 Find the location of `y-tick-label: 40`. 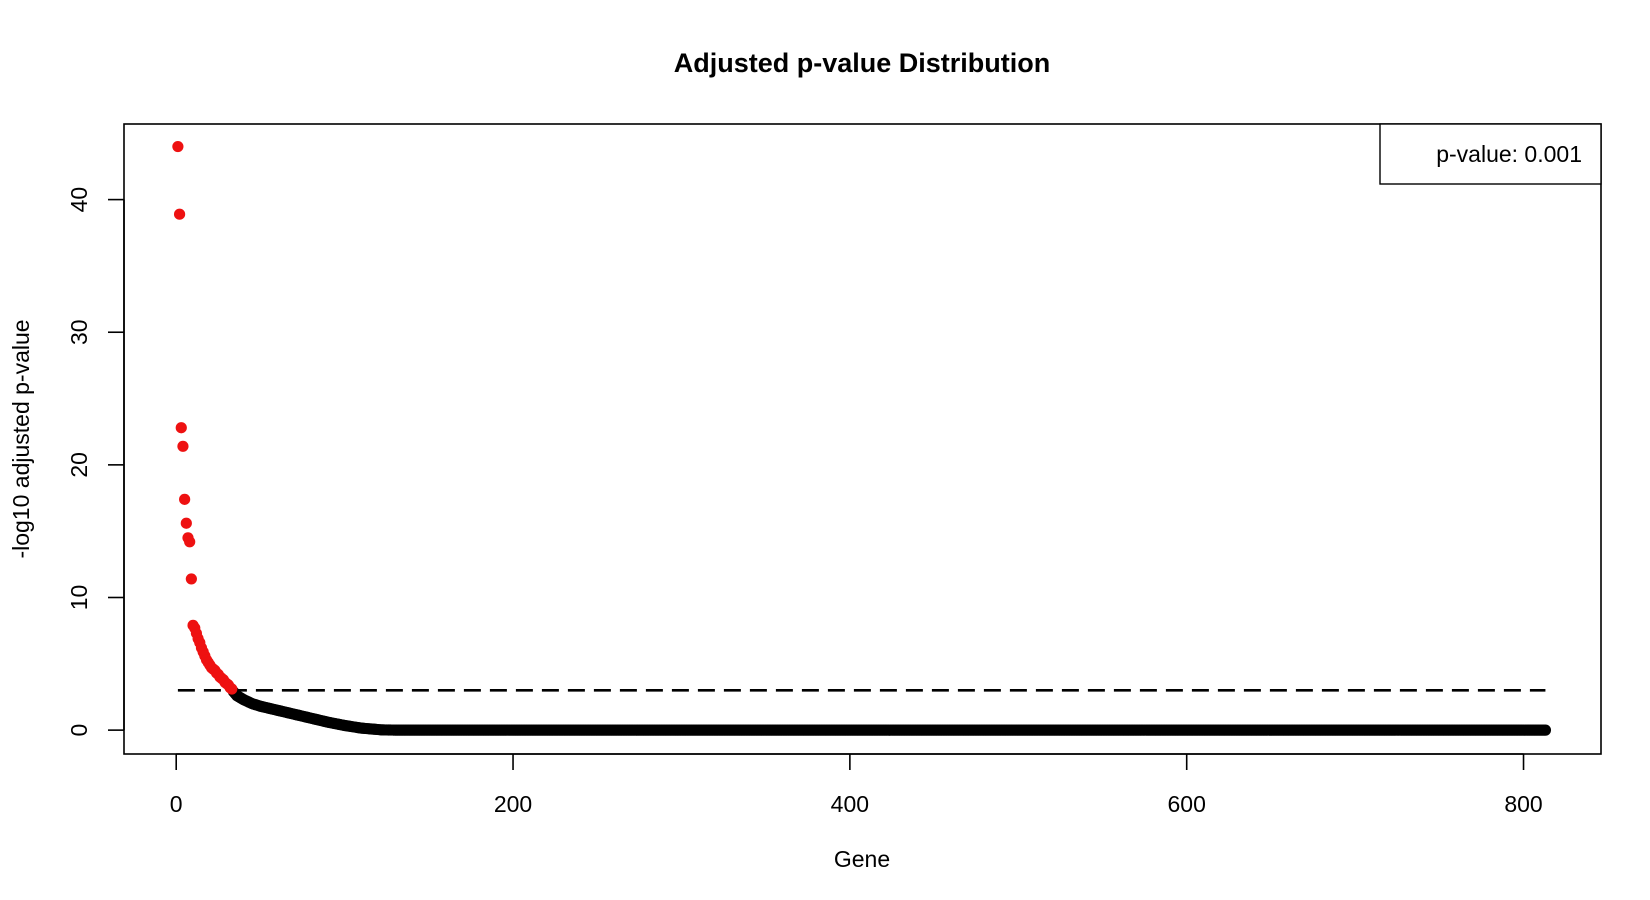

y-tick-label: 40 is located at coordinates (79, 200).